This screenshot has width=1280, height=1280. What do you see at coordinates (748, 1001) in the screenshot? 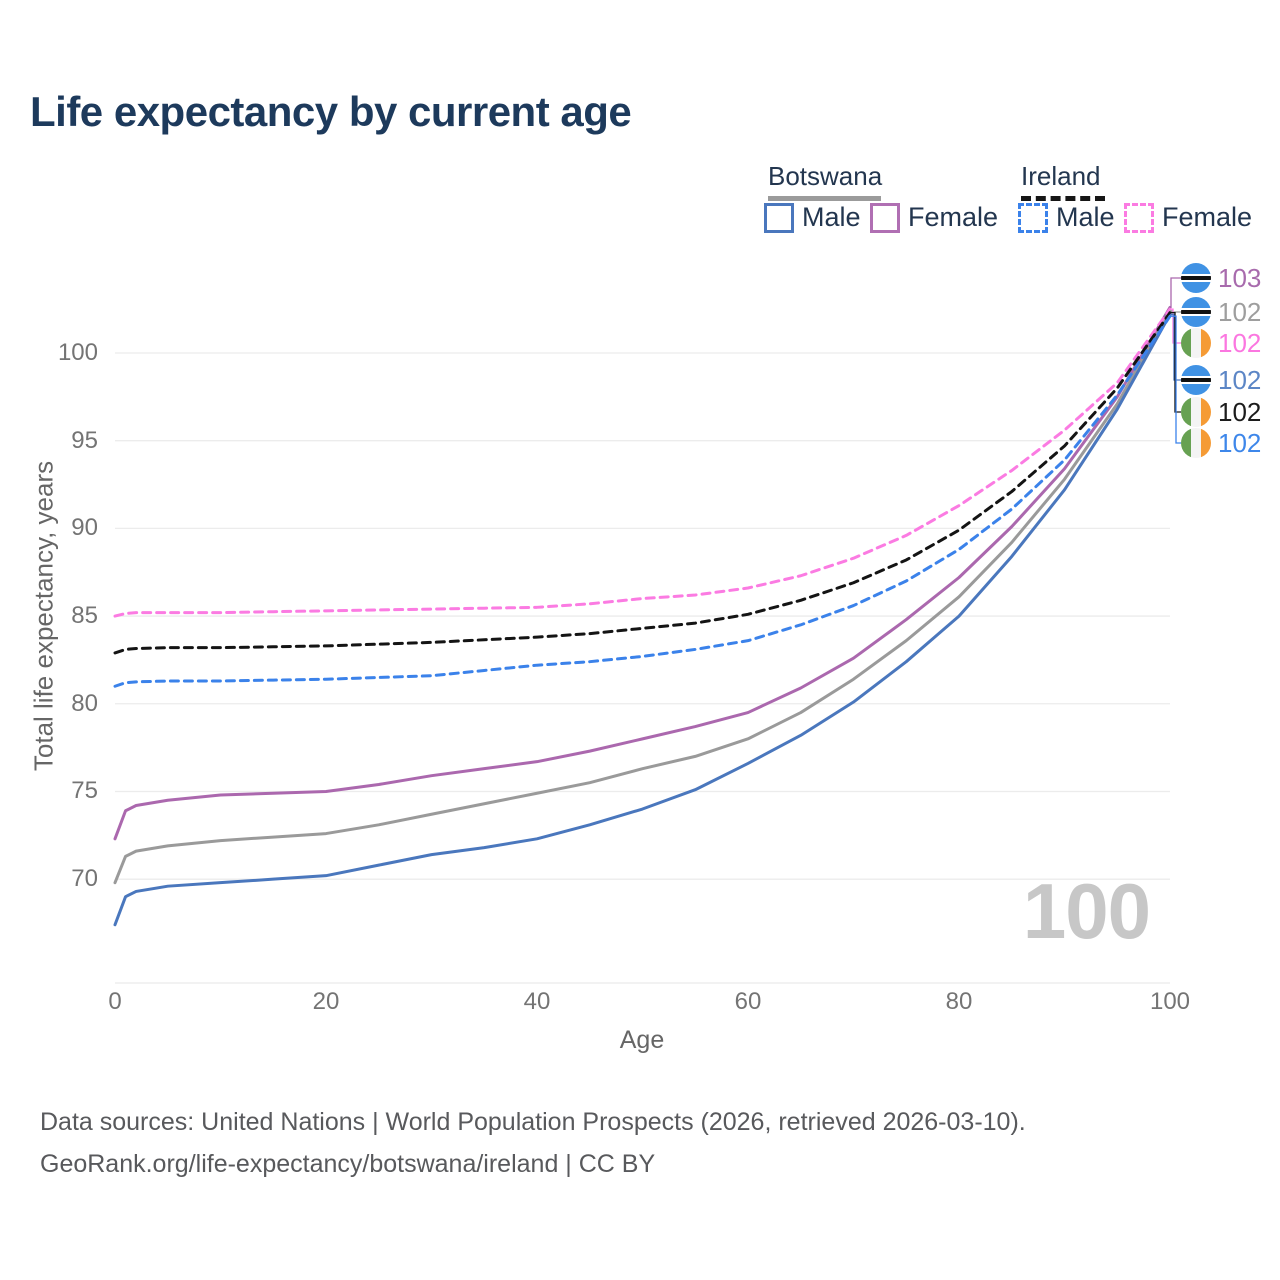
I see `x-tick-60: 60` at bounding box center [748, 1001].